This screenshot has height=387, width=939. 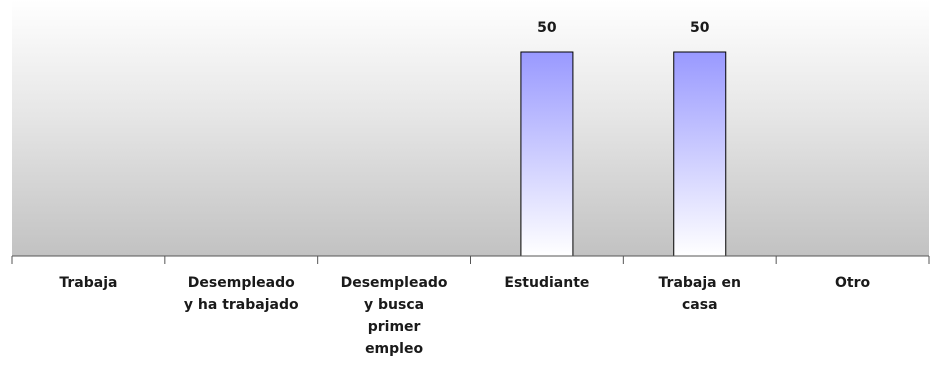 I want to click on x-tick-label-line: Estudiante, so click(x=547, y=283).